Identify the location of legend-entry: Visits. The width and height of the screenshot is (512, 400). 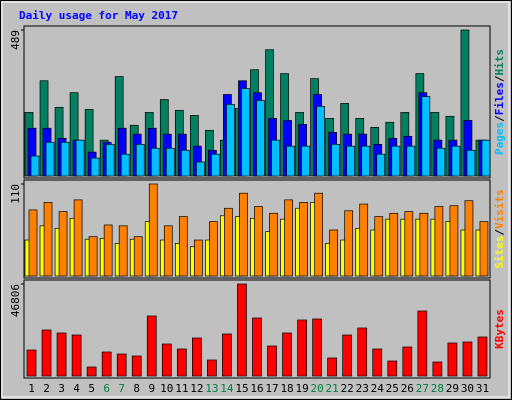
(499, 209).